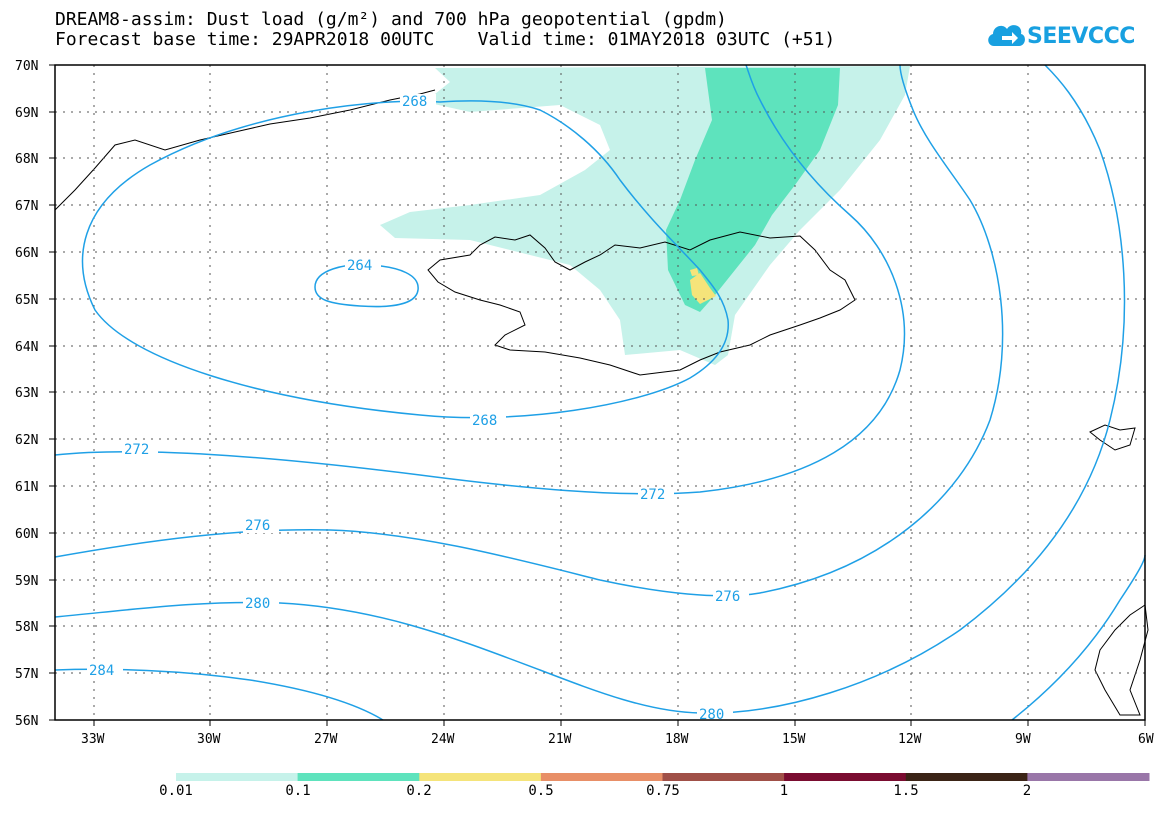  What do you see at coordinates (209, 739) in the screenshot?
I see `lon-label: 30W` at bounding box center [209, 739].